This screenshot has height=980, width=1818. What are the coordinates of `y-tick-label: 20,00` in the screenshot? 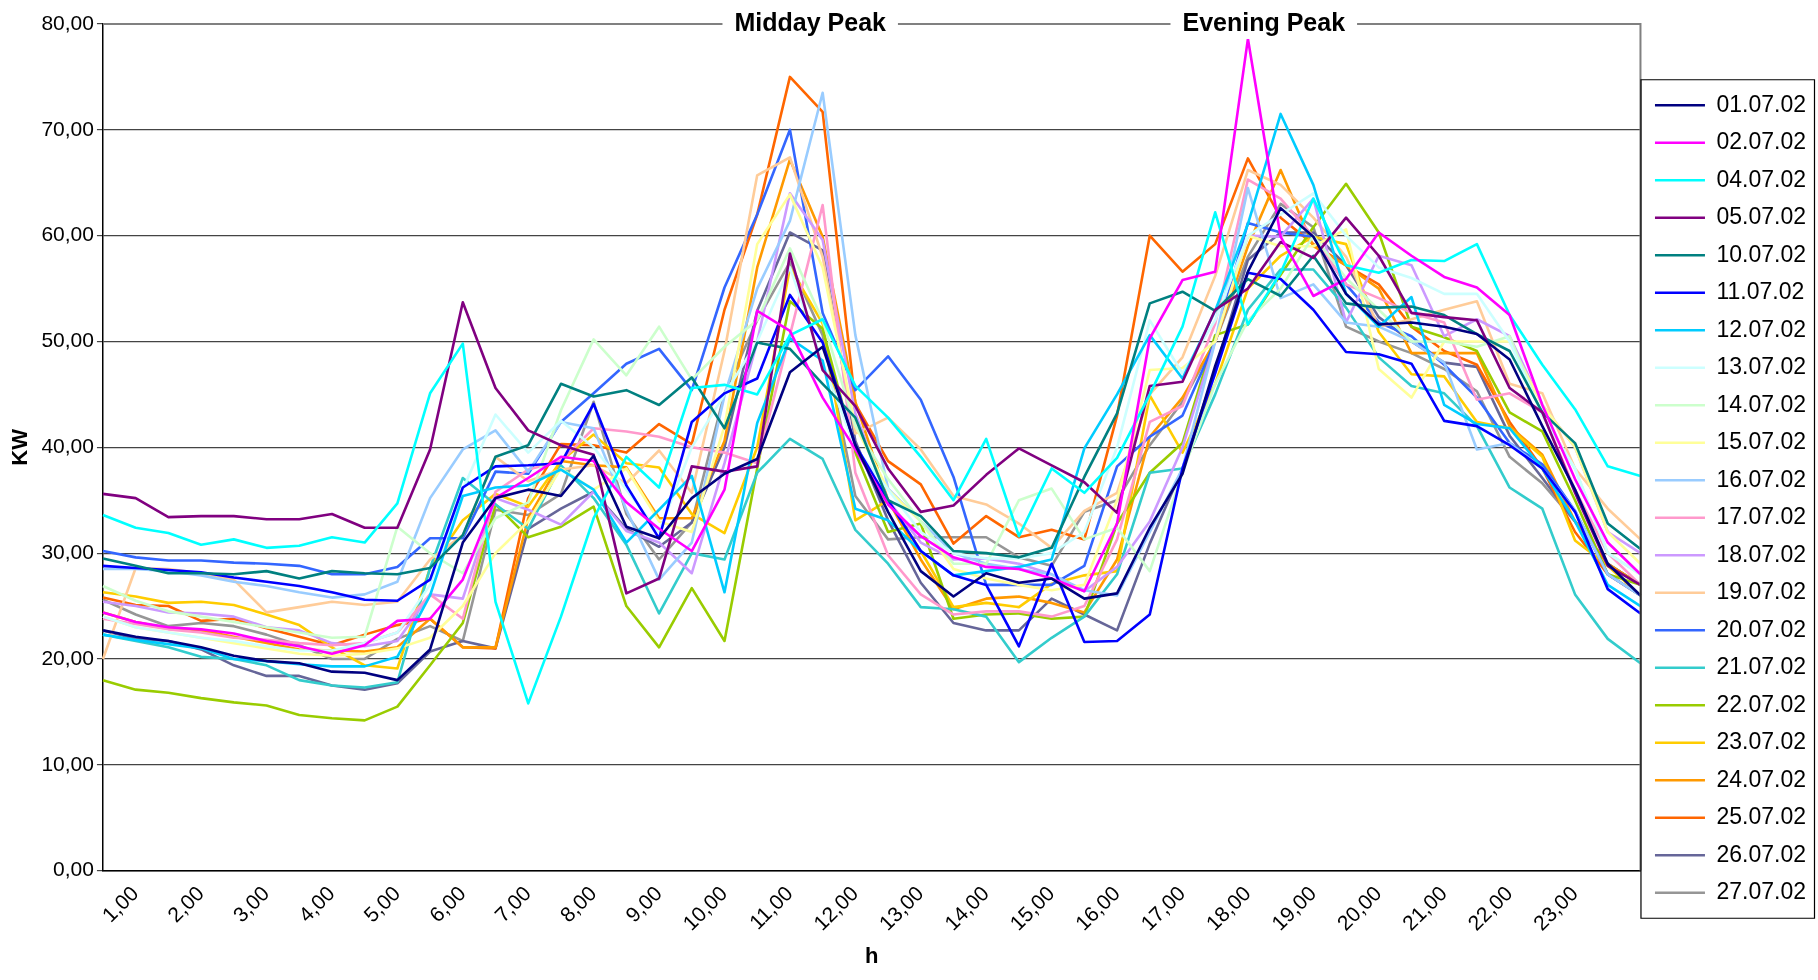 It's located at (67, 657).